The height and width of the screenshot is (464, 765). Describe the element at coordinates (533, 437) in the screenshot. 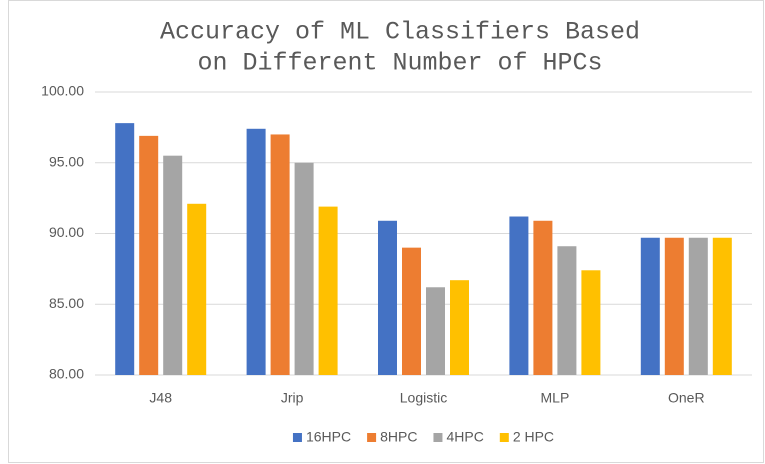

I see `legend-label: 2 HPC` at that location.